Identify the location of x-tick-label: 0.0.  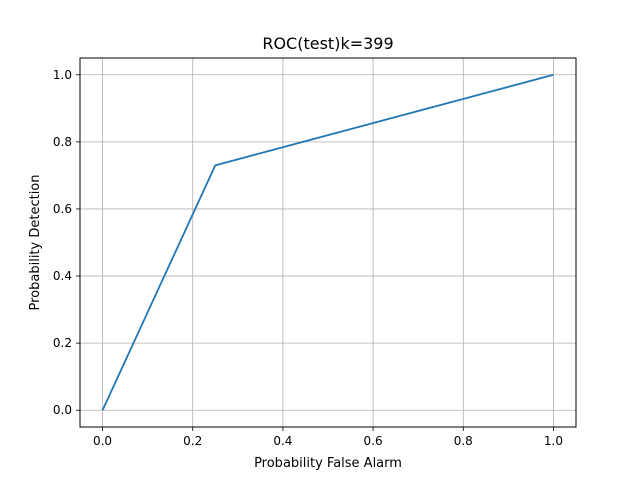
(102, 441).